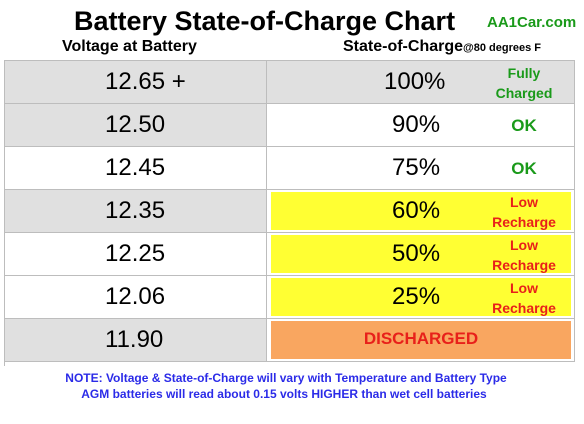 This screenshot has width=584, height=424. I want to click on soc-cell: 75% OK, so click(421, 168).